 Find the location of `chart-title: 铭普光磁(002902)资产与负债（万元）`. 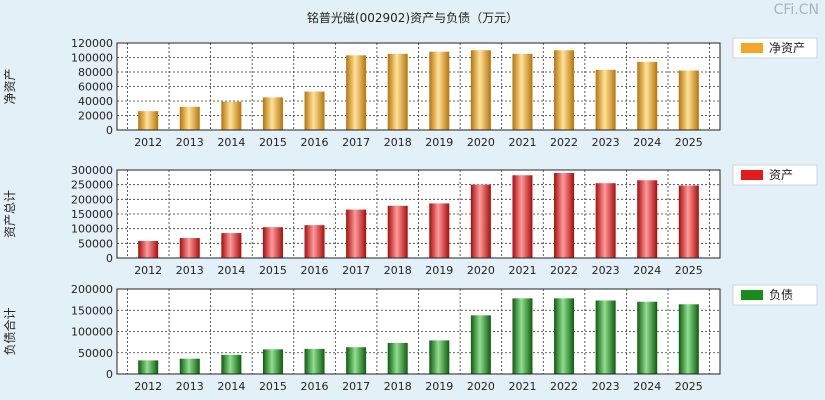

chart-title: 铭普光磁(002902)资产与负债（万元） is located at coordinates (412, 18).